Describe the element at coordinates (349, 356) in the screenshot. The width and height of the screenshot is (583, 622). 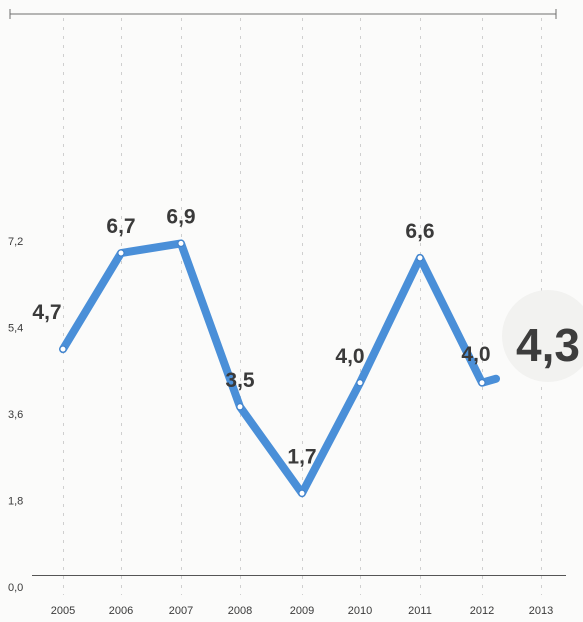
I see `data-label-2010: 4,0` at that location.